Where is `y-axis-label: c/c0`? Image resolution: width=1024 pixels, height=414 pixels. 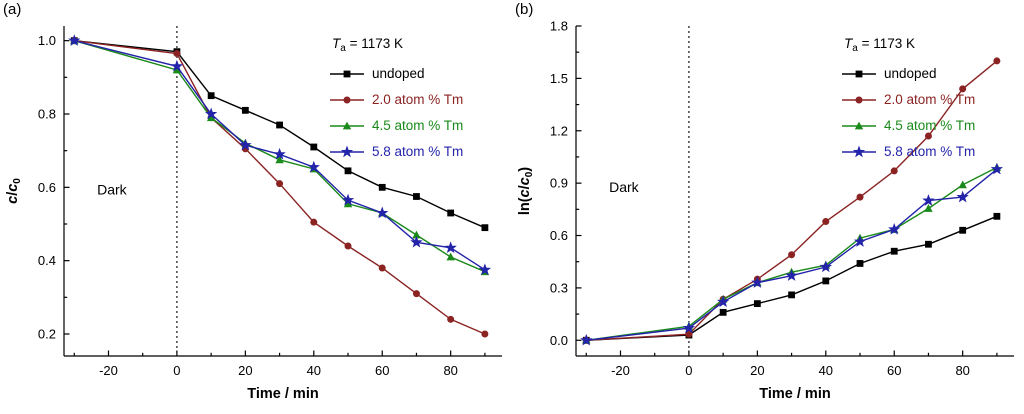 y-axis-label: c/c0 is located at coordinates (14, 191).